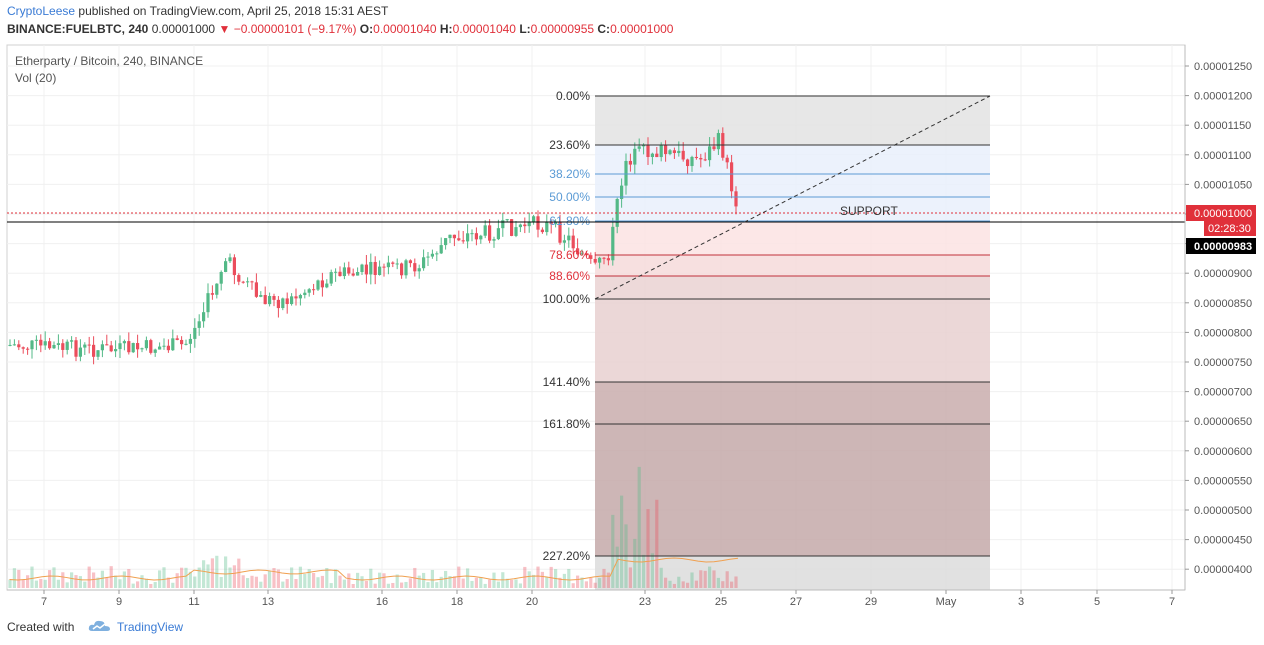 The height and width of the screenshot is (645, 1264). What do you see at coordinates (41, 11) in the screenshot?
I see `author-link: CryptoLeese` at bounding box center [41, 11].